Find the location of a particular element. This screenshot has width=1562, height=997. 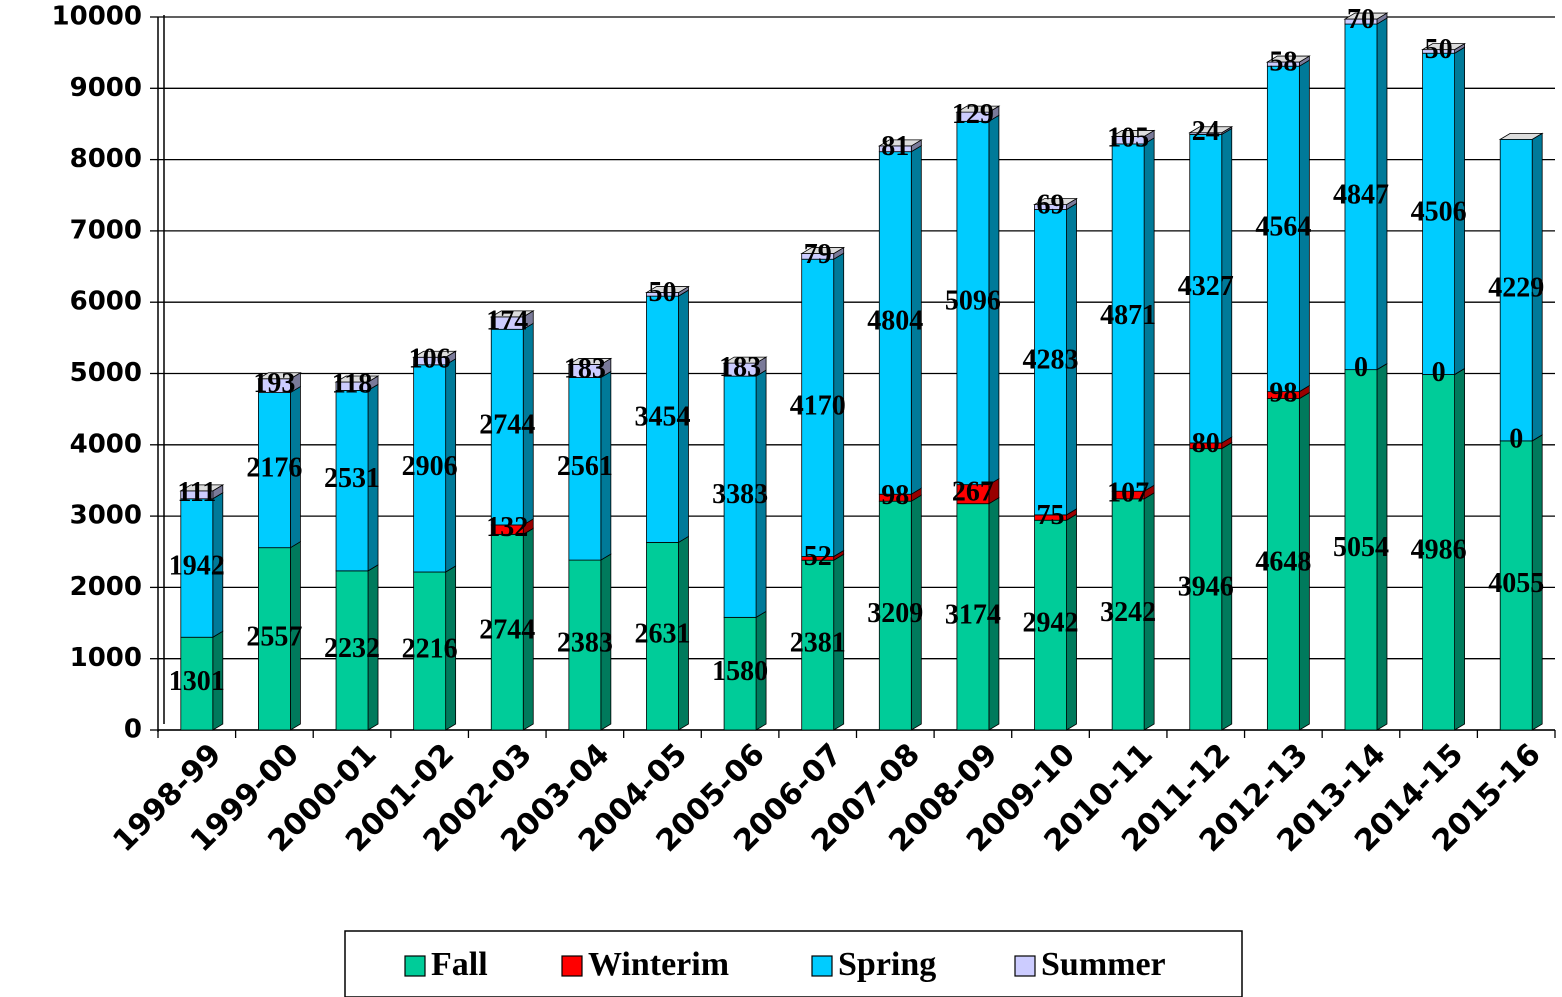

data-label: 2531 is located at coordinates (352, 478).